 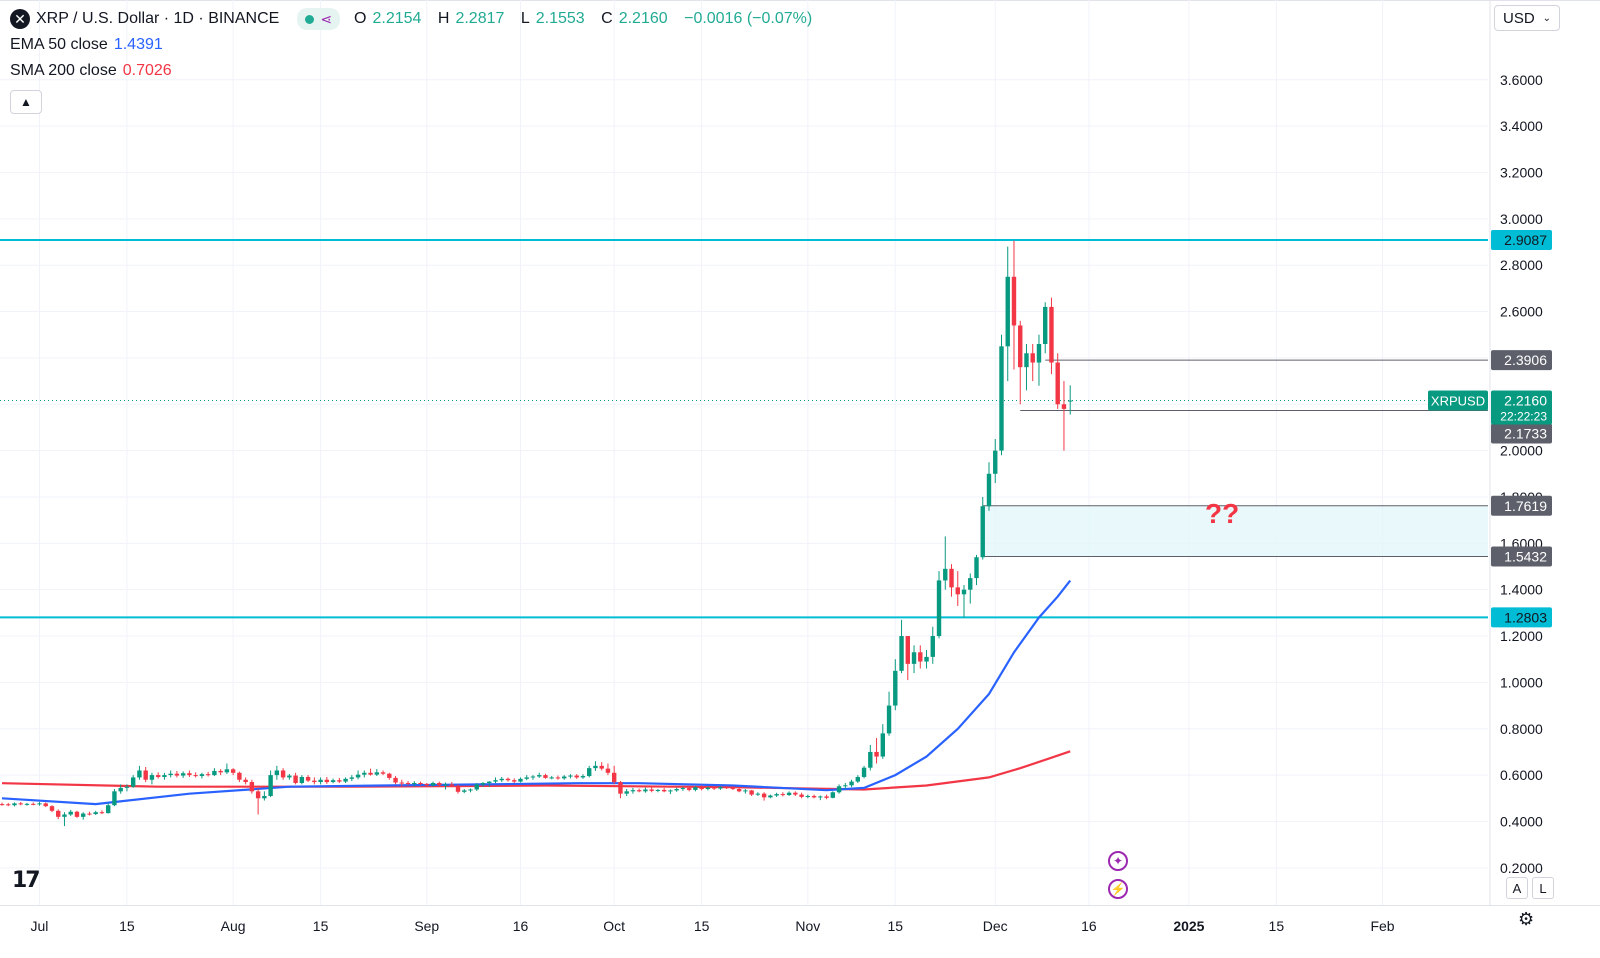 What do you see at coordinates (713, 926) in the screenshot?
I see `time-axis: Jul 15 Aug 15 Sep 16 Oct 15 Nov 15 Dec 16 2025 15 Feb` at bounding box center [713, 926].